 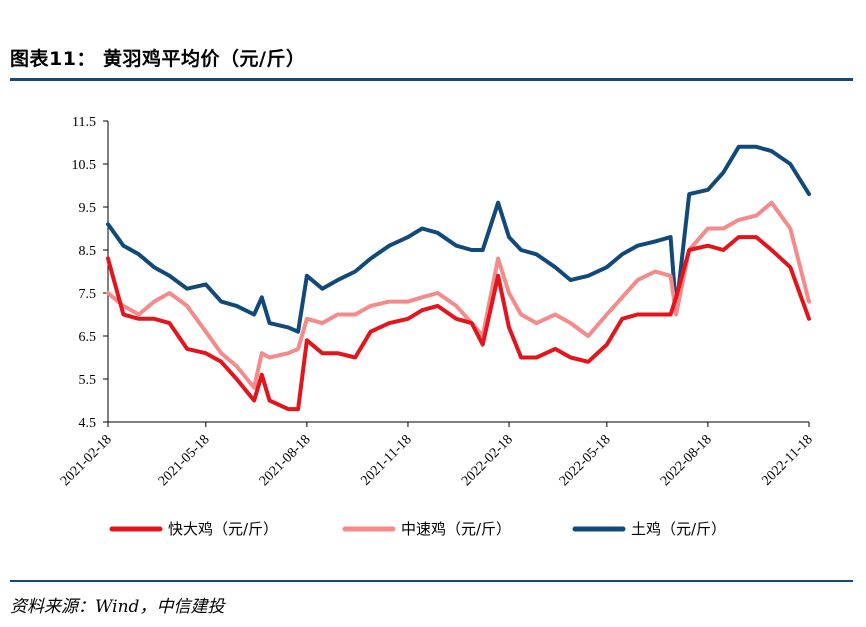 What do you see at coordinates (158, 59) in the screenshot?
I see `chart-title: 图表11： 黄羽鸡平均价（元/斤）` at bounding box center [158, 59].